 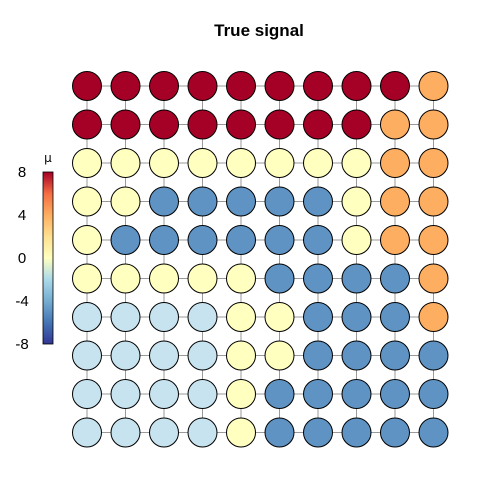 I want to click on heatmap-node-r2-c1, so click(x=87, y=124).